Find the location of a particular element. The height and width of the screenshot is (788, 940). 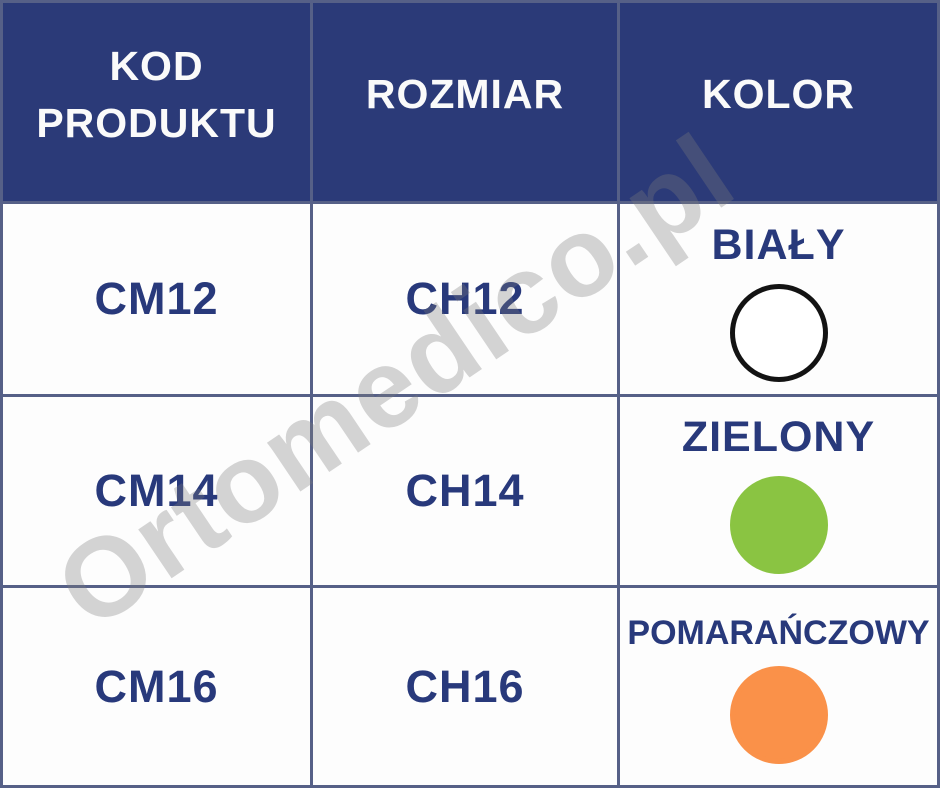

size-value: CH14 is located at coordinates (465, 490).